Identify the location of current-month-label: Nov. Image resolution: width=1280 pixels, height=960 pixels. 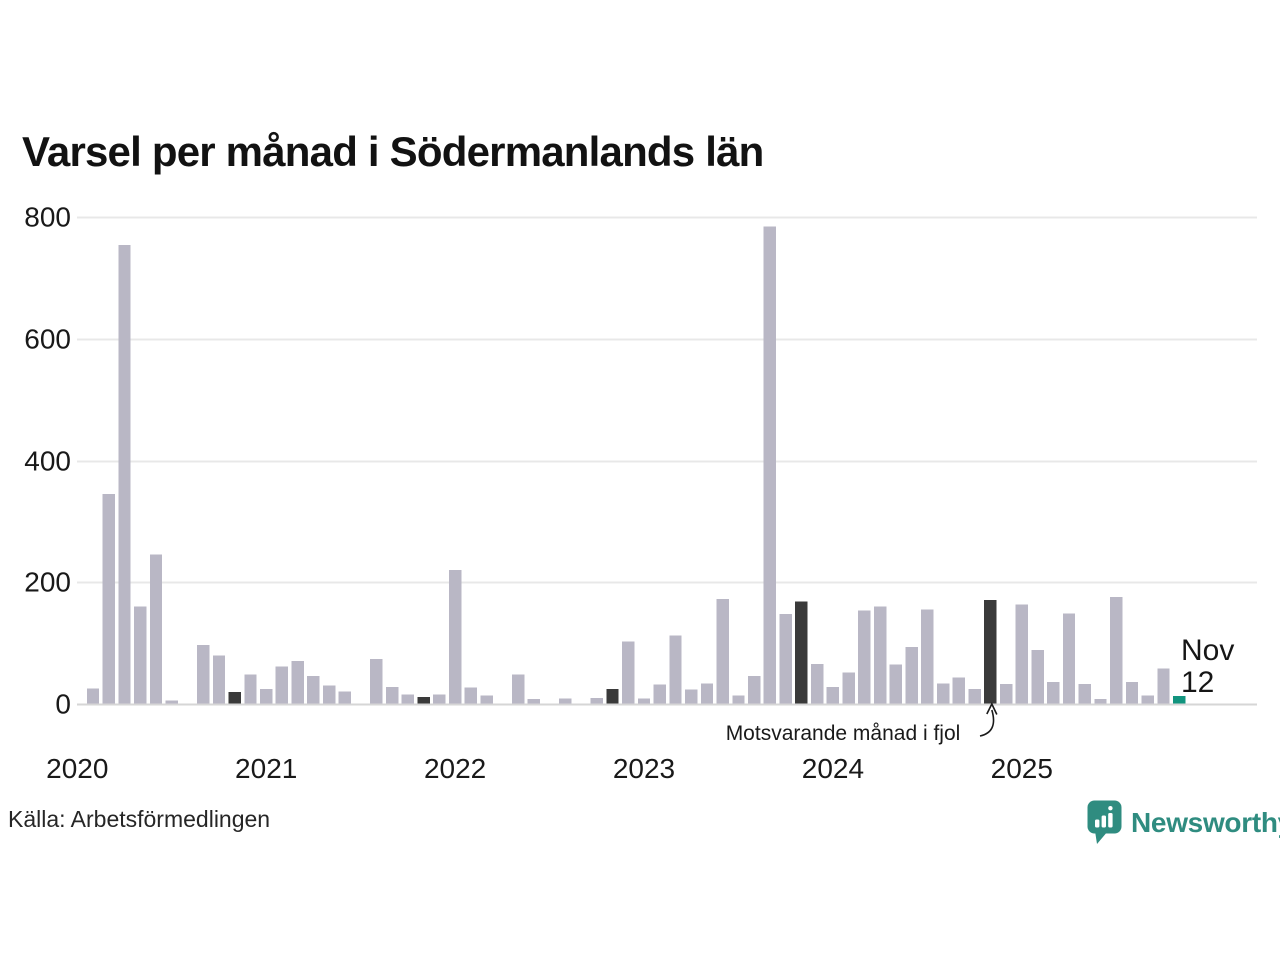
(1207, 650).